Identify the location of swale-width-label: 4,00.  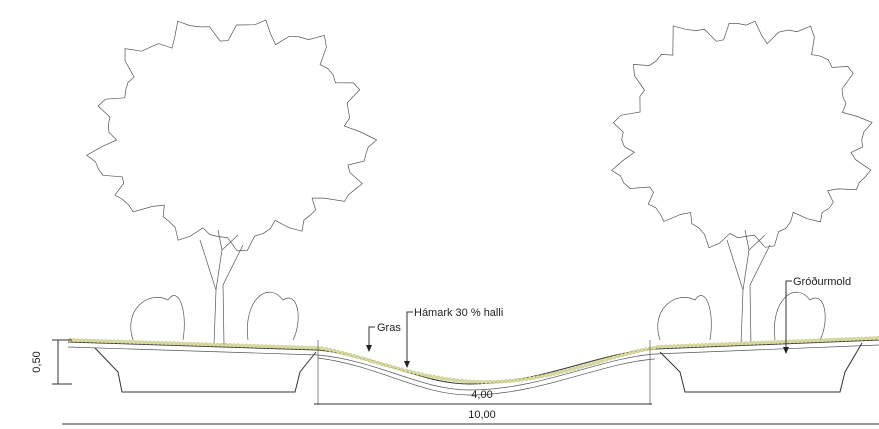
(481, 395).